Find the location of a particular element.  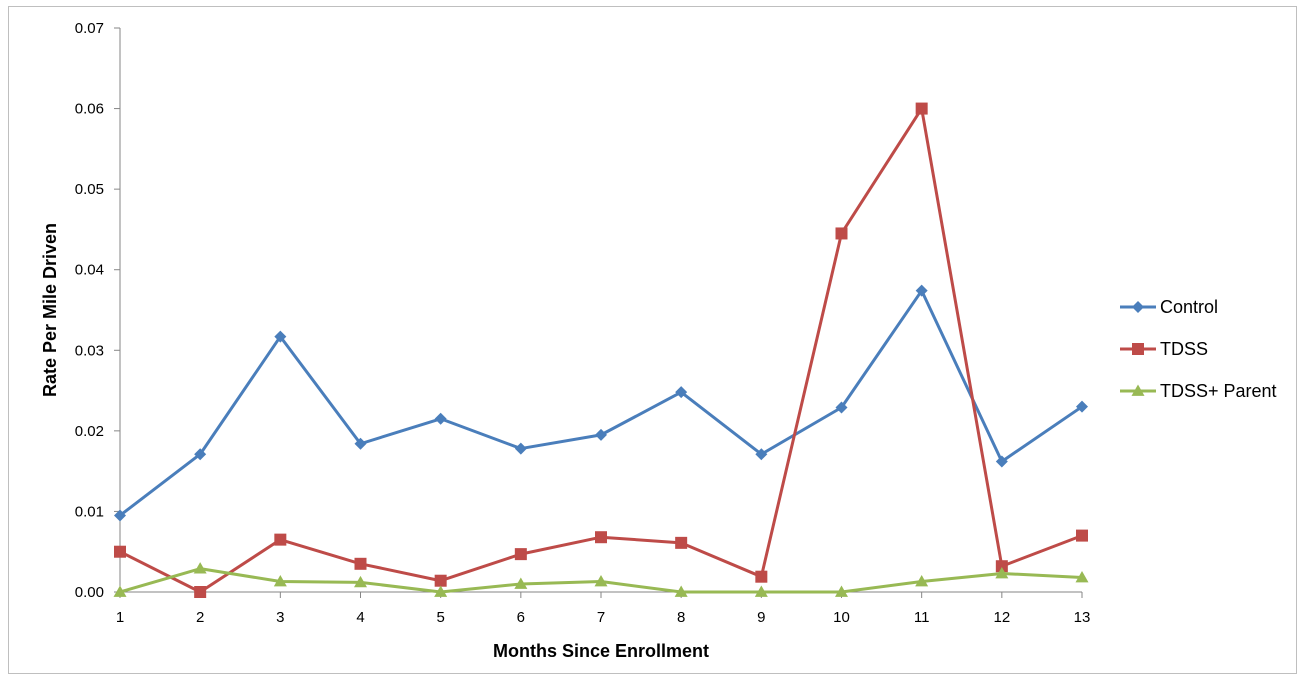

x-axis-ticks: 1 2 3 4 5 6 7 8 9 10 11 12 13 is located at coordinates (603, 609).